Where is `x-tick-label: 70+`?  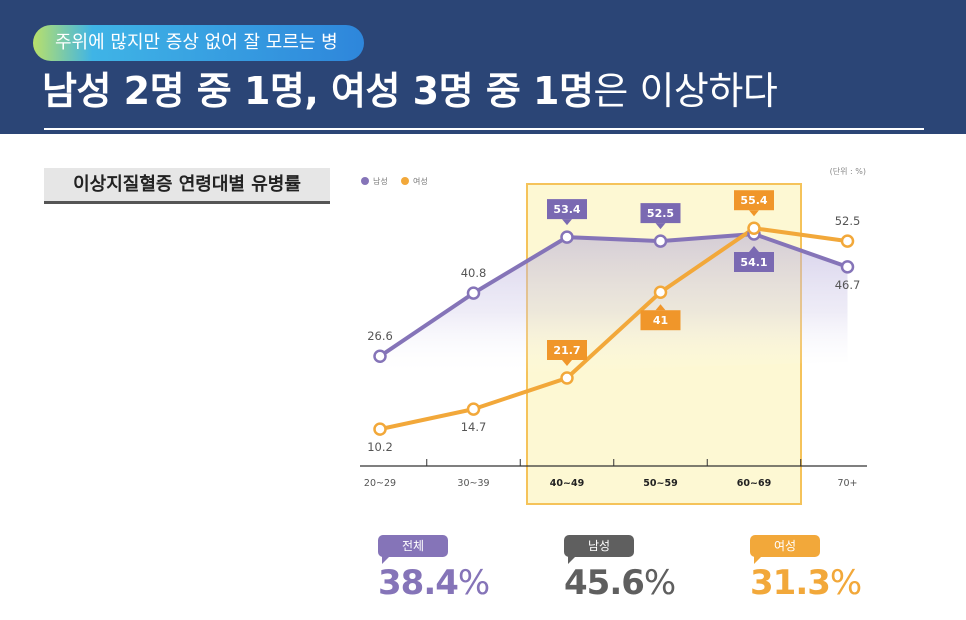 x-tick-label: 70+ is located at coordinates (847, 483).